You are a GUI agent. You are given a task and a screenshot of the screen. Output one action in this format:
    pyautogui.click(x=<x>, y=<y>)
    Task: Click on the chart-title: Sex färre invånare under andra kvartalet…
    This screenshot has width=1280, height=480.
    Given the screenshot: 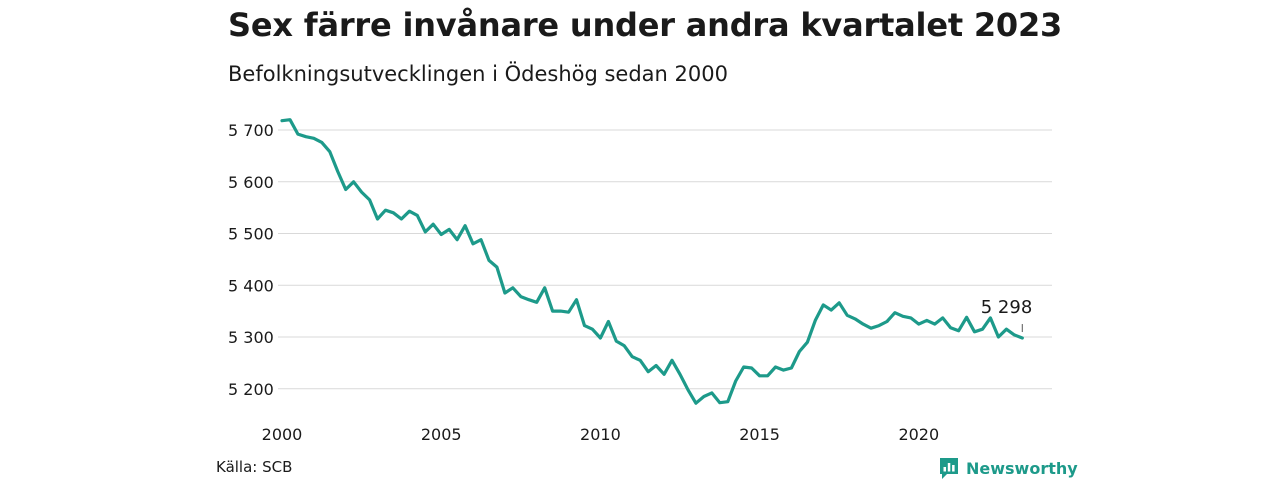 What is the action you would take?
    pyautogui.click(x=645, y=25)
    